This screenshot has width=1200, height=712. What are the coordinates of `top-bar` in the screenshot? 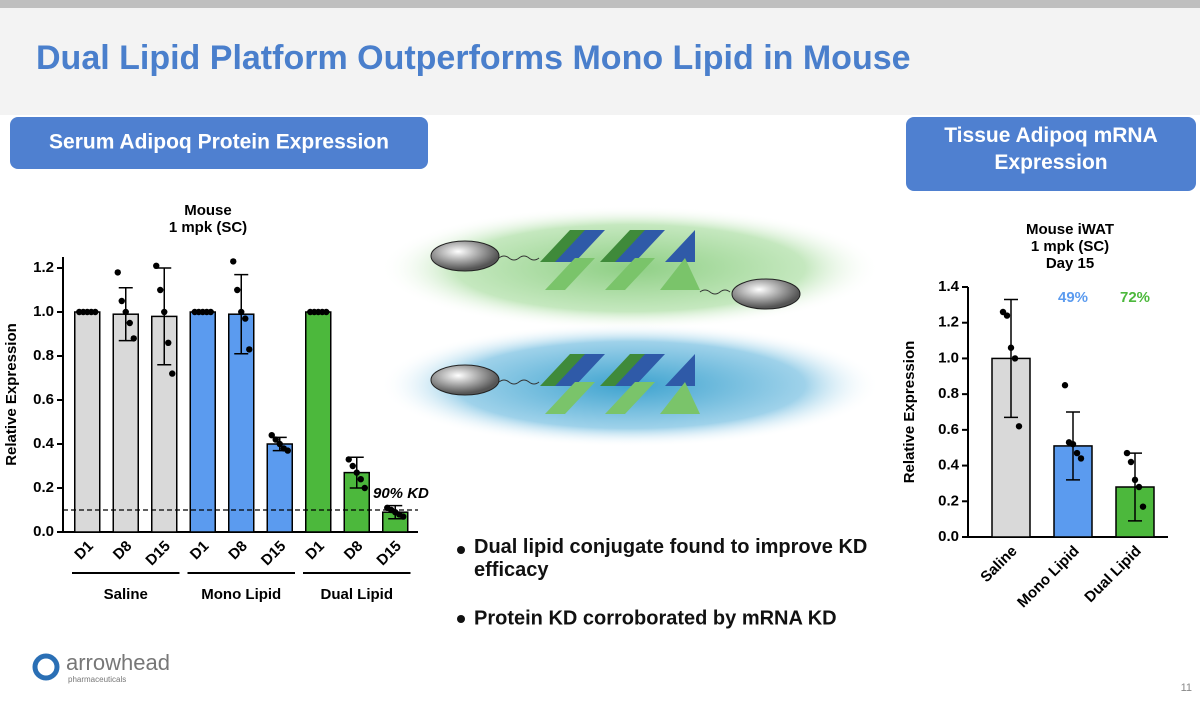 It's located at (600, 4).